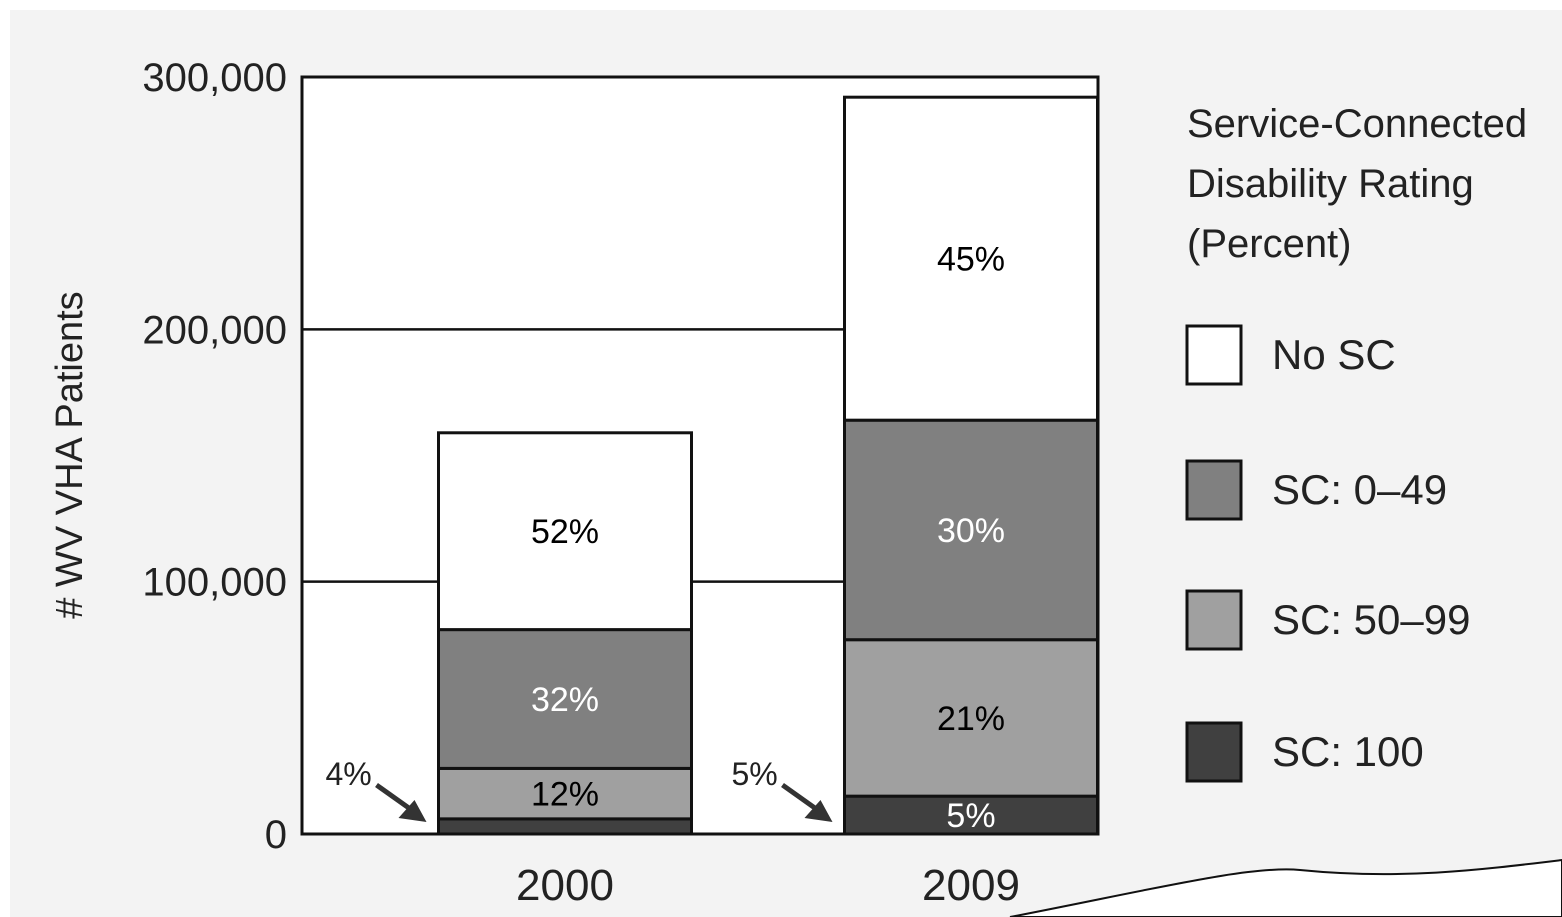  I want to click on x-tick-label: 2009, so click(971, 885).